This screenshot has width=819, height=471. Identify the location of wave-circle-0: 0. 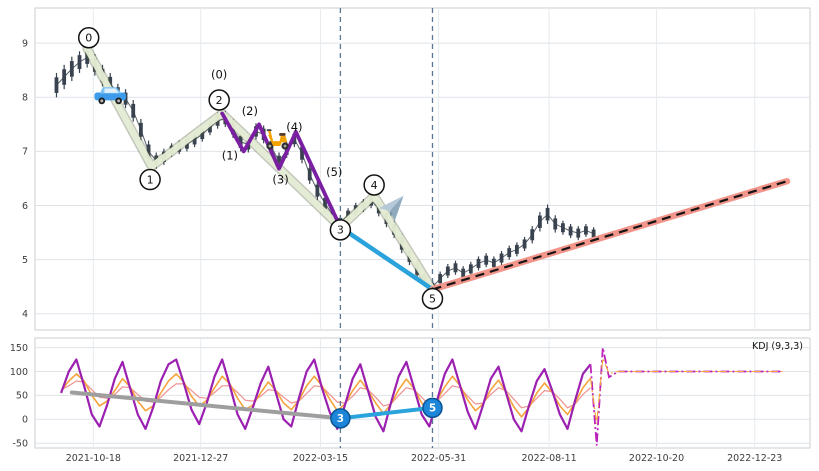
(88, 38).